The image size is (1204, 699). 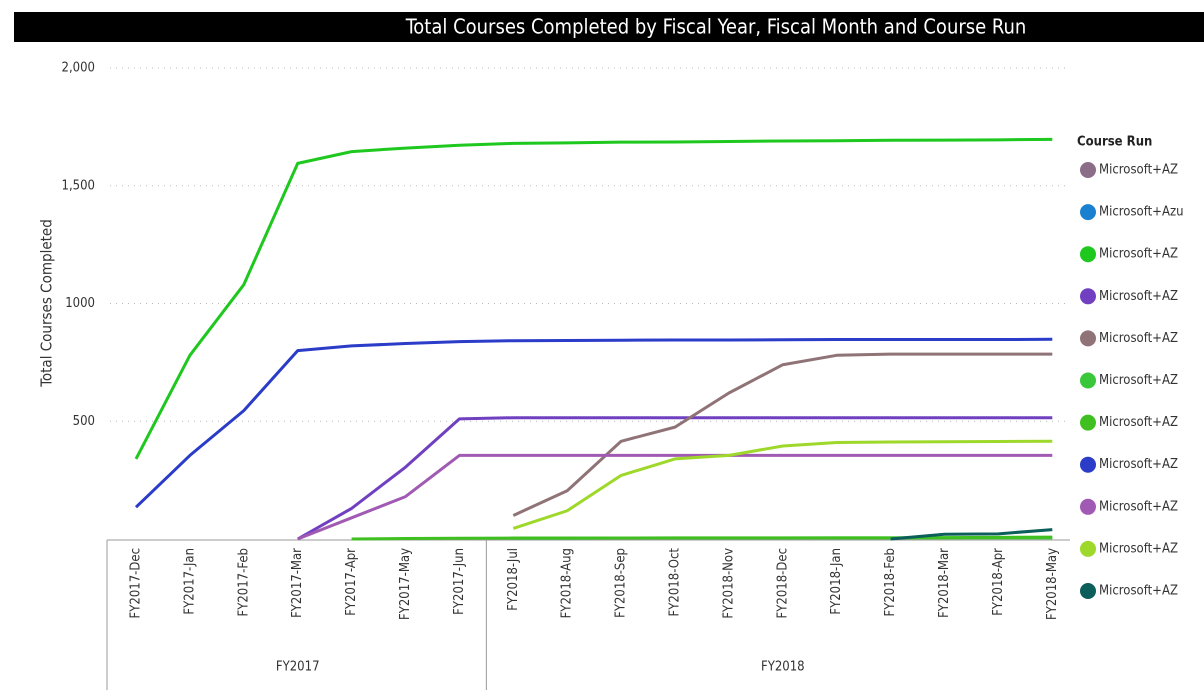 I want to click on x-tick-label: FY2018-Aug, so click(x=567, y=583).